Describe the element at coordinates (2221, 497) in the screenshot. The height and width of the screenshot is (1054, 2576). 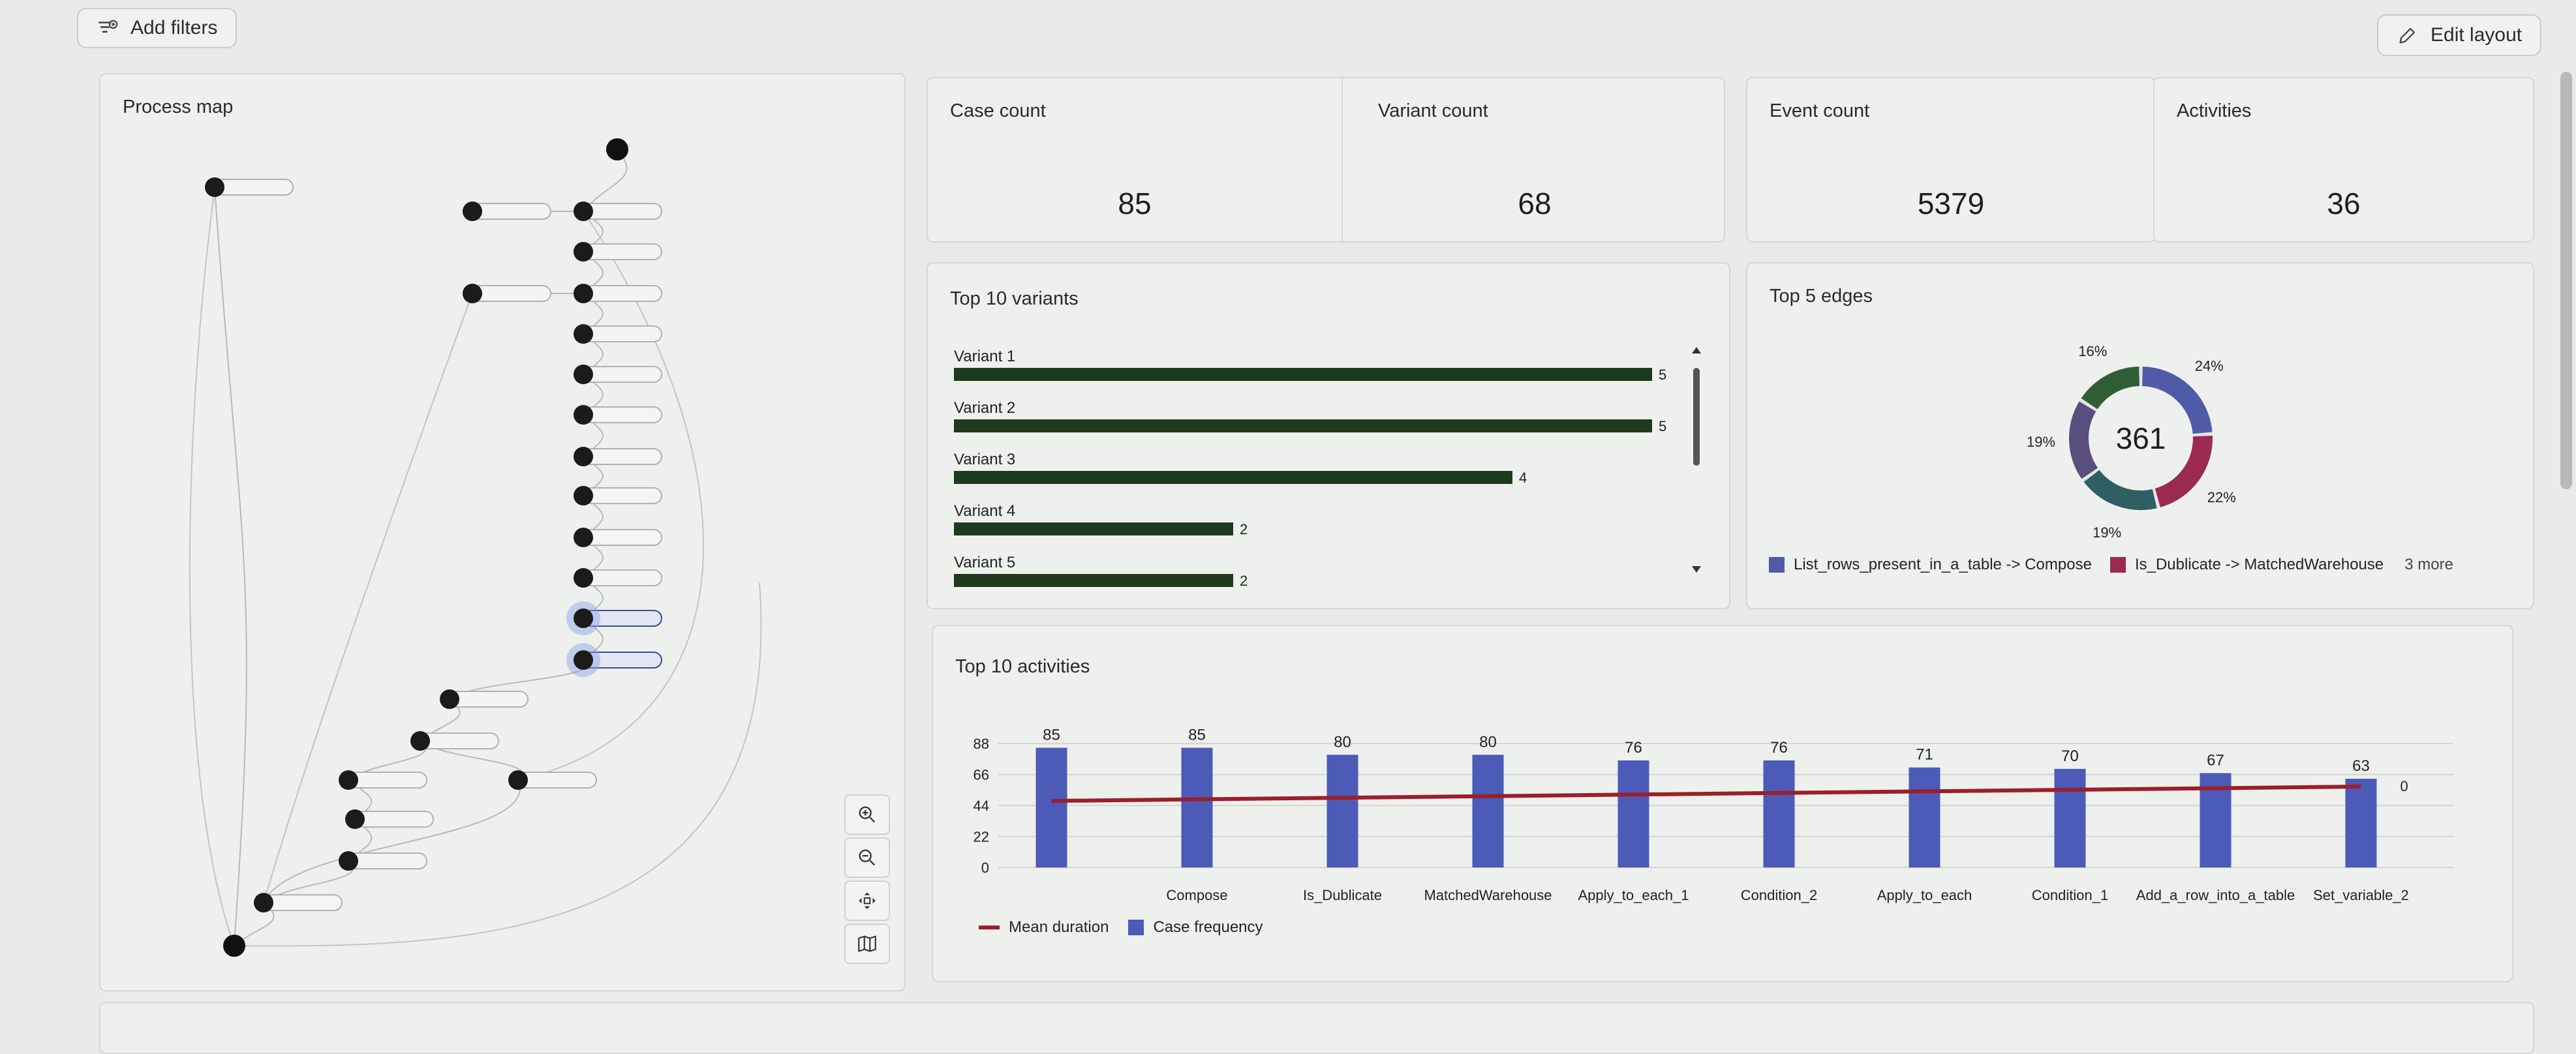
I see `donut-segment-label: 22%` at that location.